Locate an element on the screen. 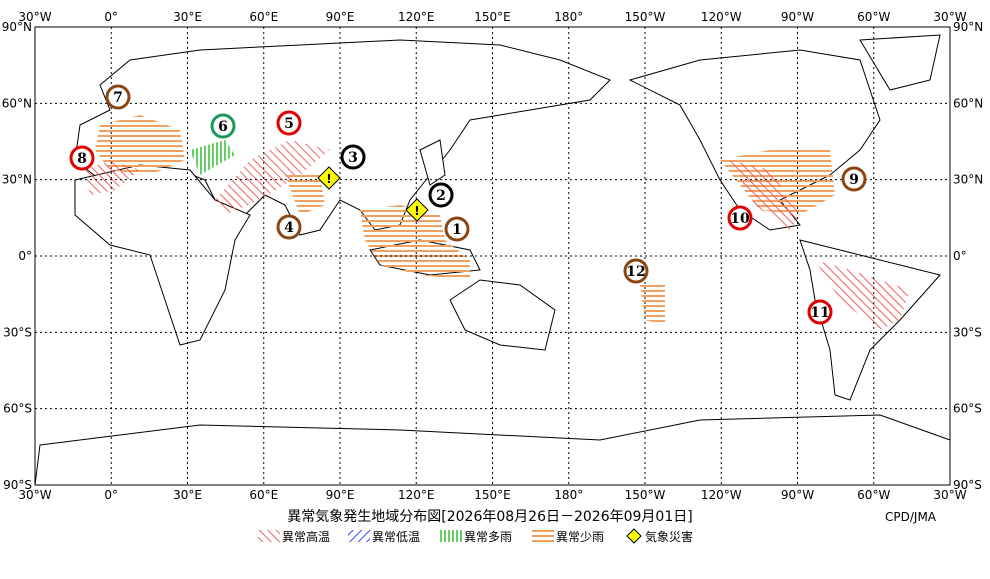  region-number: 11 is located at coordinates (819, 313).